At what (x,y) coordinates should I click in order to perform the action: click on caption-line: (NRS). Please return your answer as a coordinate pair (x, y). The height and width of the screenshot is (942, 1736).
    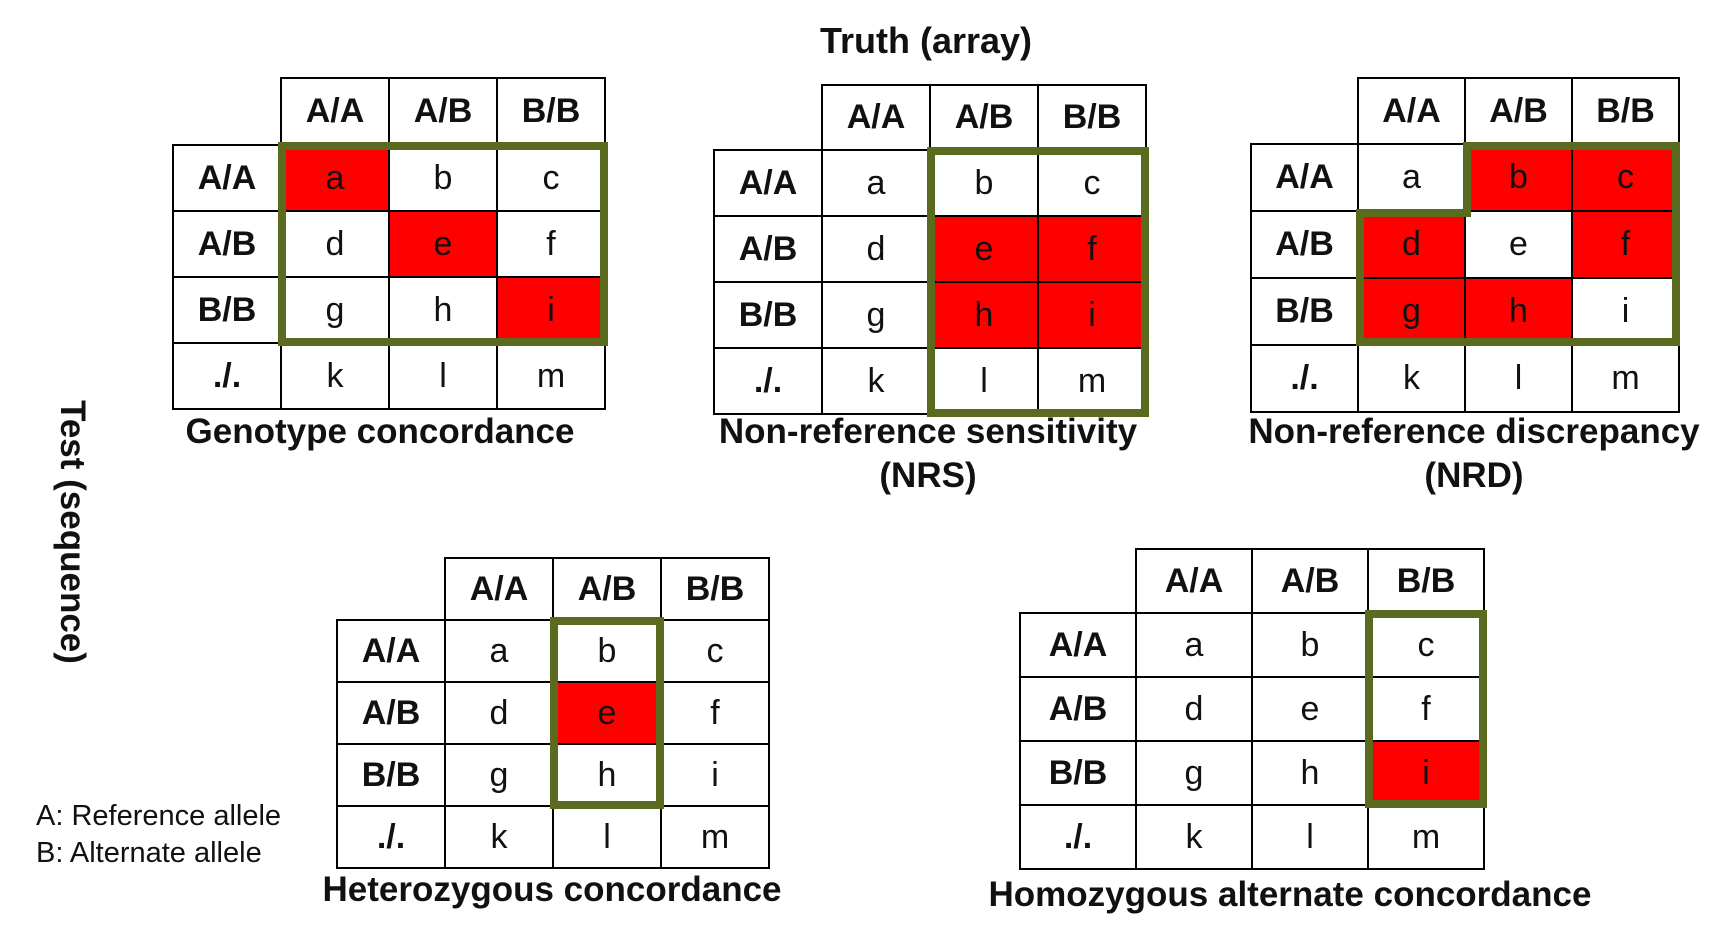
    Looking at the image, I should click on (928, 475).